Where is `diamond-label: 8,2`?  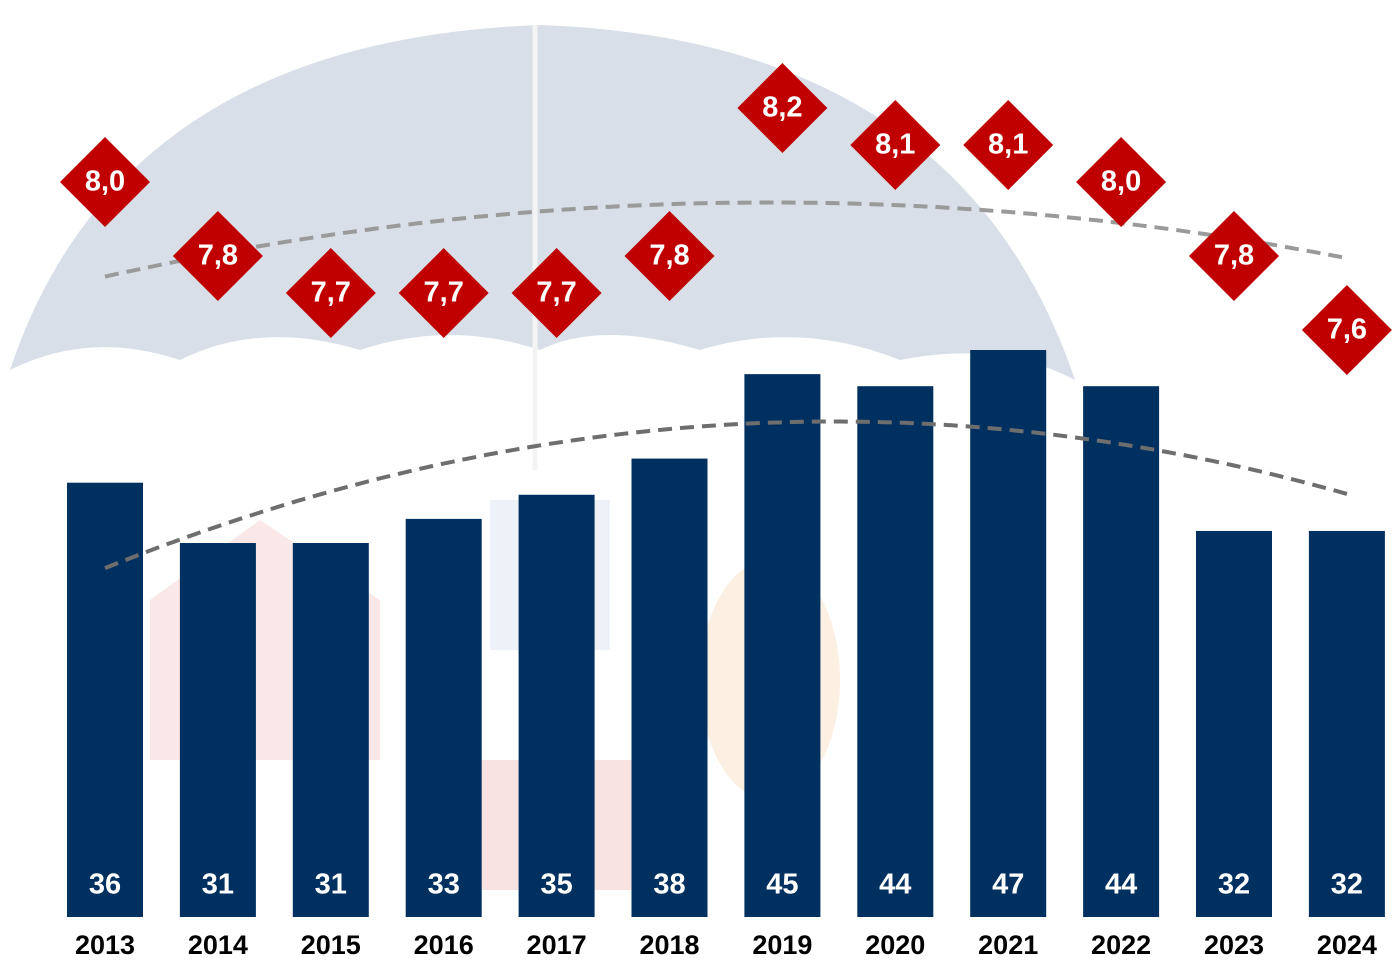
diamond-label: 8,2 is located at coordinates (782, 108).